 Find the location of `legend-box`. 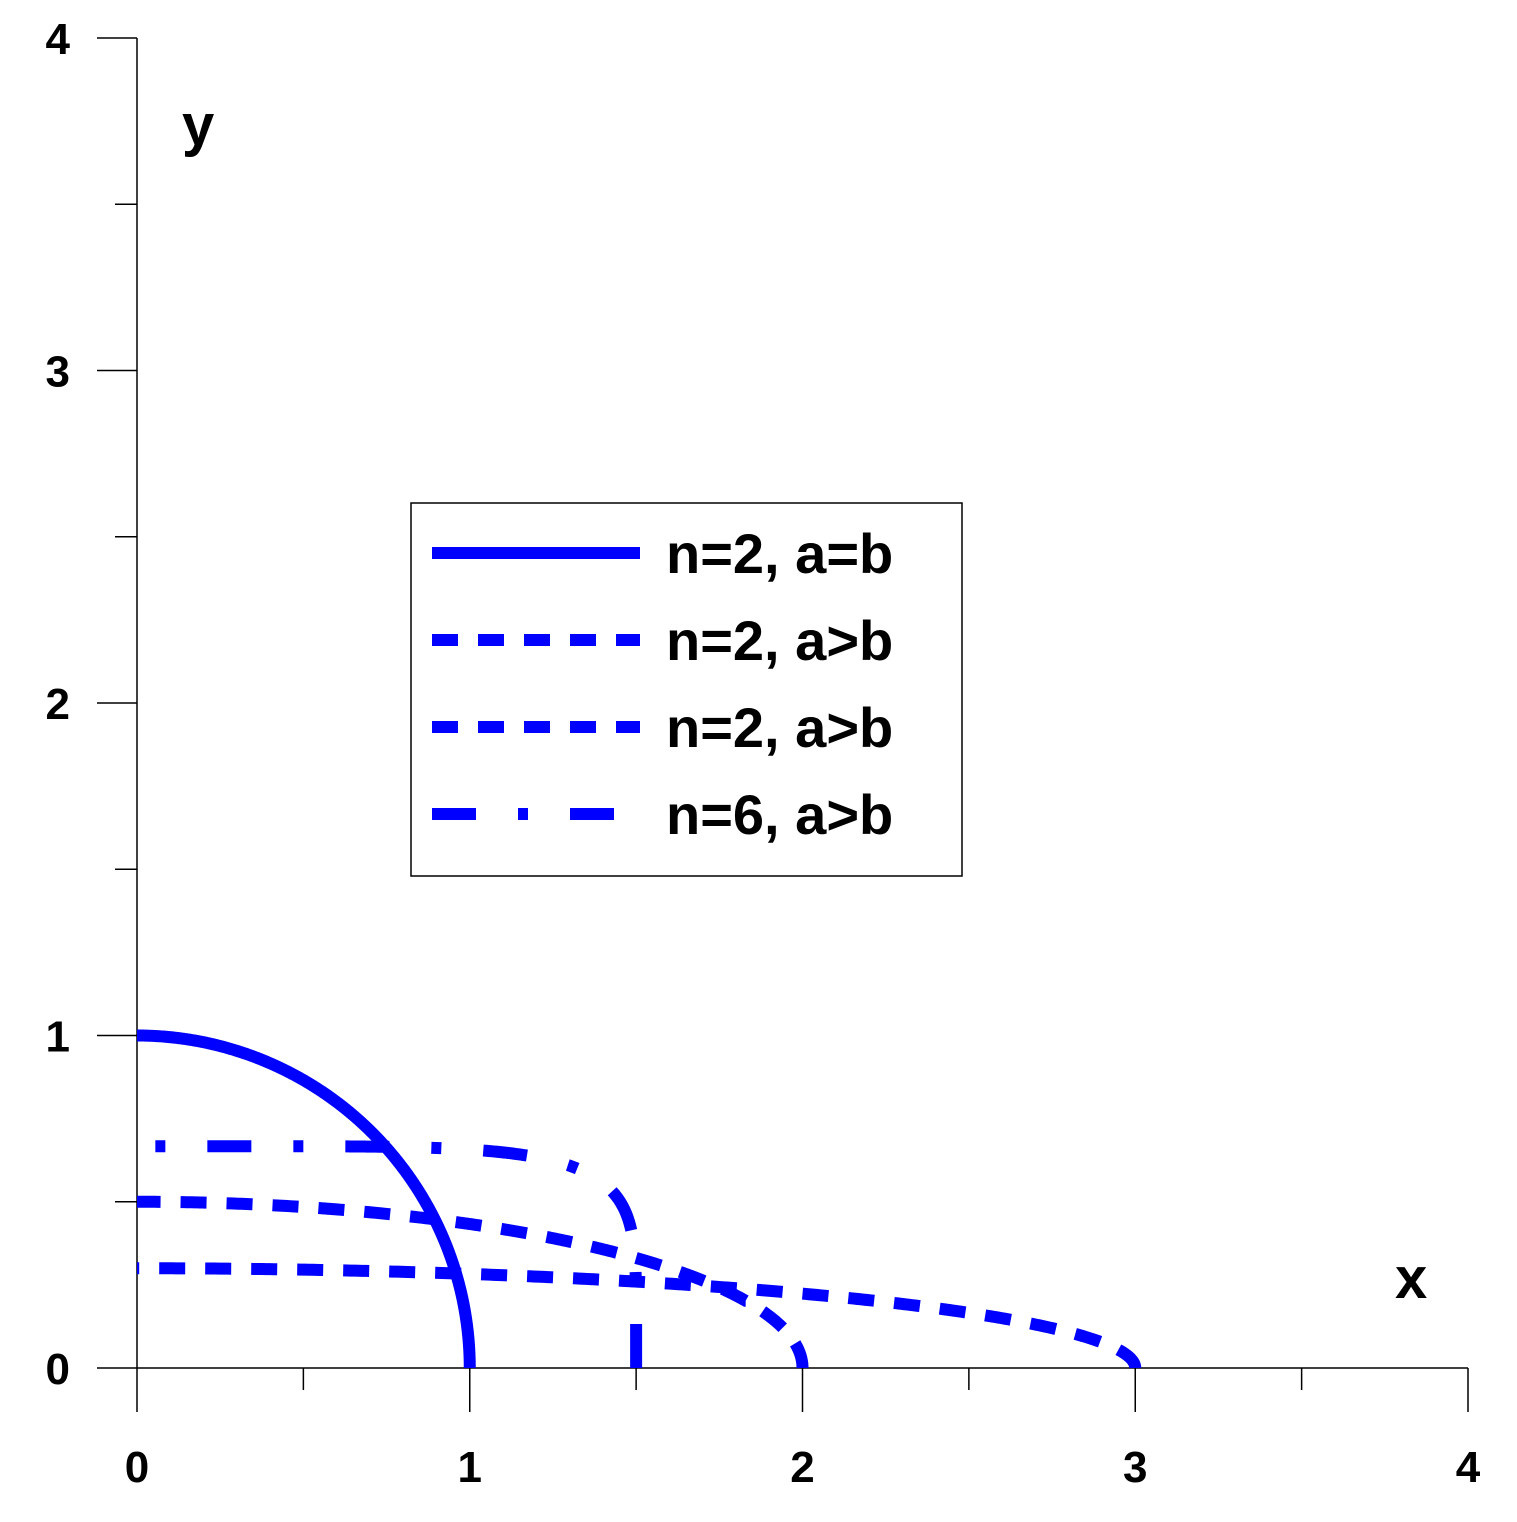

legend-box is located at coordinates (686, 689).